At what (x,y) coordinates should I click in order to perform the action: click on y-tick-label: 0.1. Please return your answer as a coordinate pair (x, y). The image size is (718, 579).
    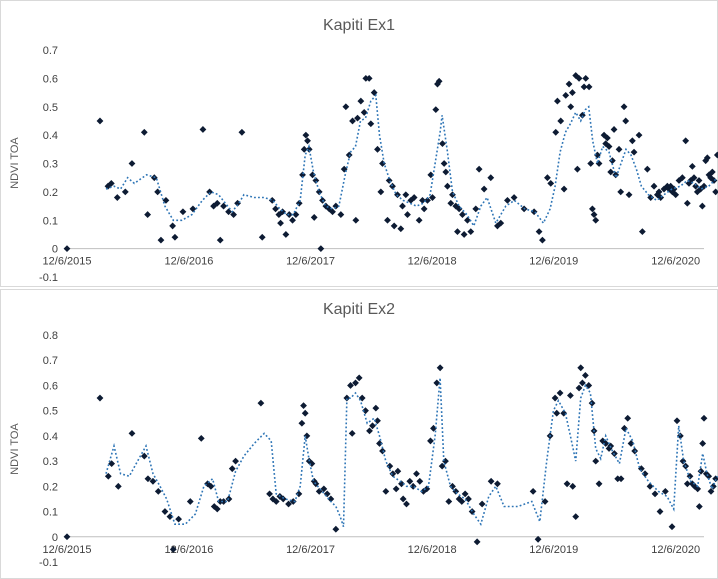
    Looking at the image, I should click on (50, 513).